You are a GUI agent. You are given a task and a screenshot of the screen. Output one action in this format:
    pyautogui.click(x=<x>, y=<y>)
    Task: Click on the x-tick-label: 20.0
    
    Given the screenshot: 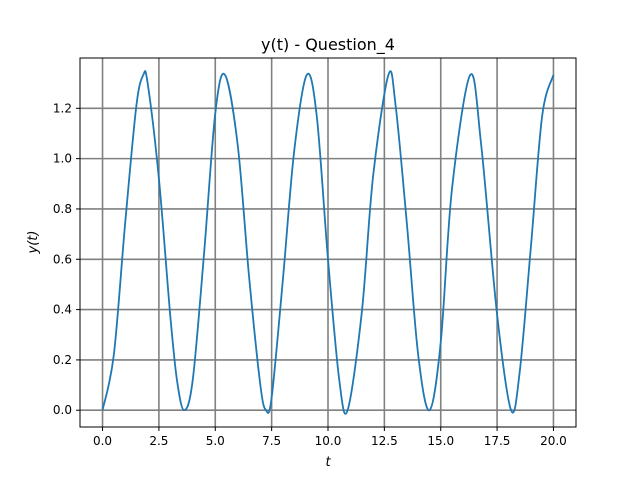 What is the action you would take?
    pyautogui.click(x=553, y=441)
    